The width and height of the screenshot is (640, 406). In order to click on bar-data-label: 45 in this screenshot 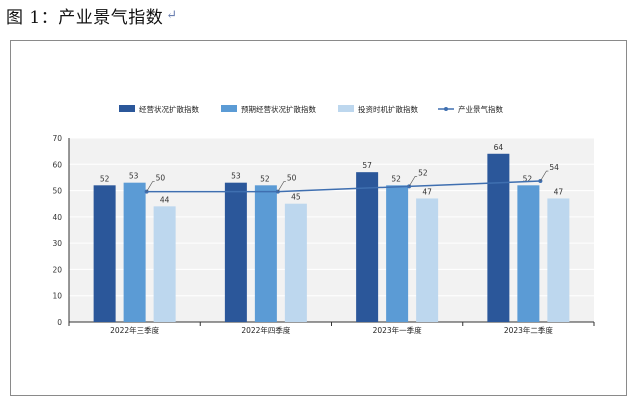, I will do `click(296, 197)`.